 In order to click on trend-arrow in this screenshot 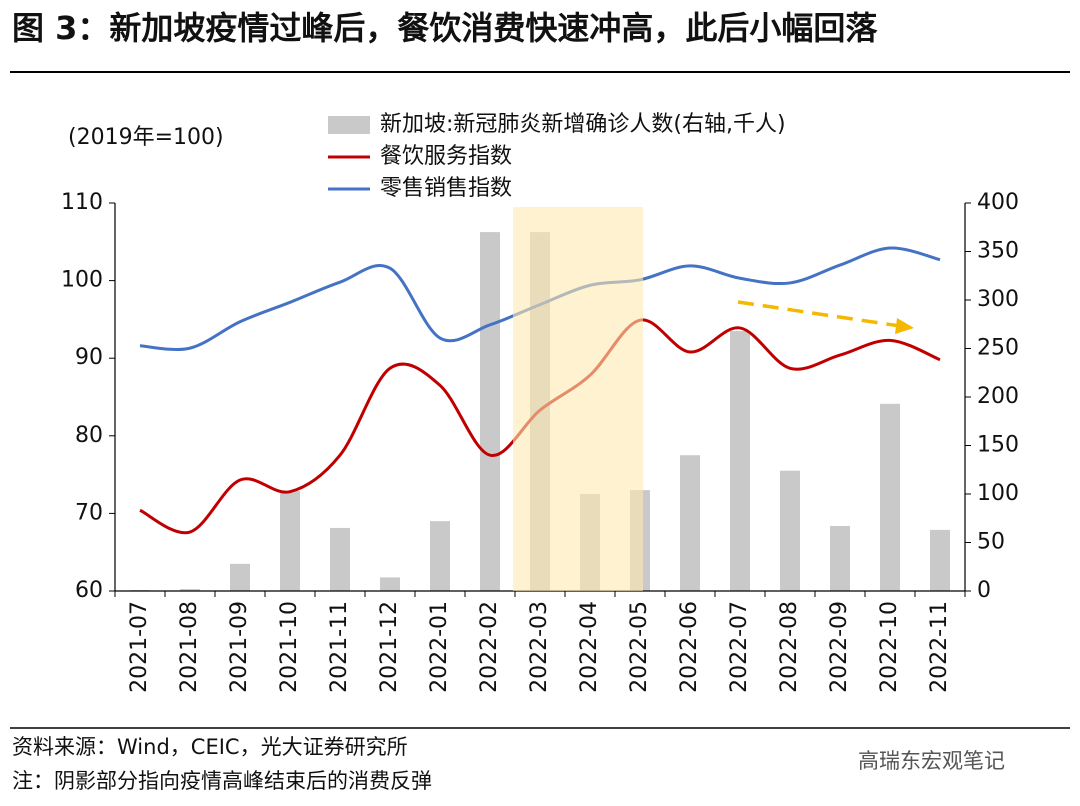, I will do `click(819, 314)`.